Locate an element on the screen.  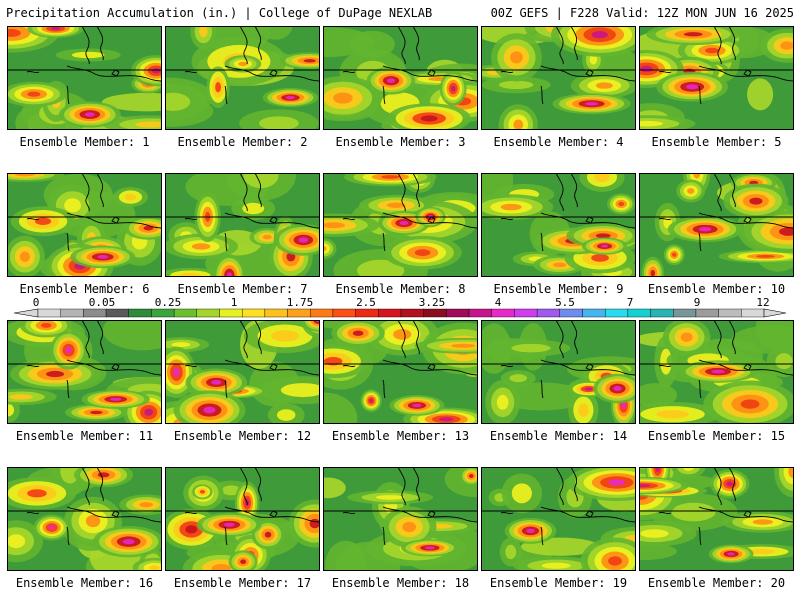
ensemble-member-label: Ensemble Member: 8 is located at coordinates (400, 289).